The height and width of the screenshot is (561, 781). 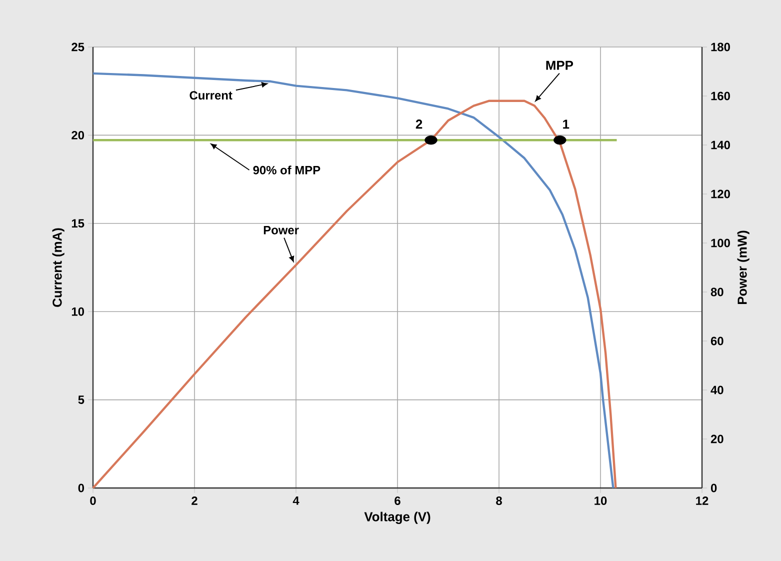 What do you see at coordinates (713, 488) in the screenshot?
I see `y2-tick-label: 0` at bounding box center [713, 488].